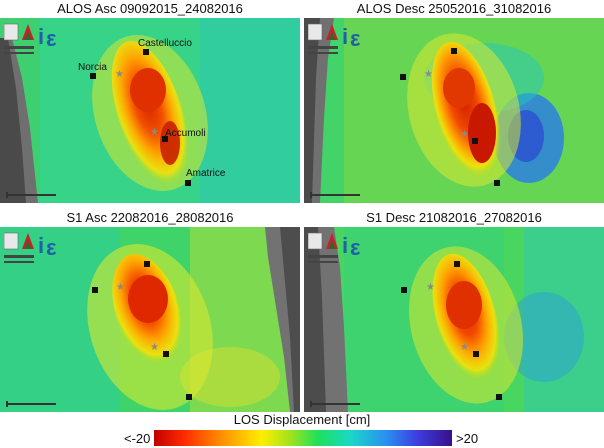 The image size is (604, 448). What do you see at coordinates (93, 76) in the screenshot?
I see `town-marker-norcia` at bounding box center [93, 76].